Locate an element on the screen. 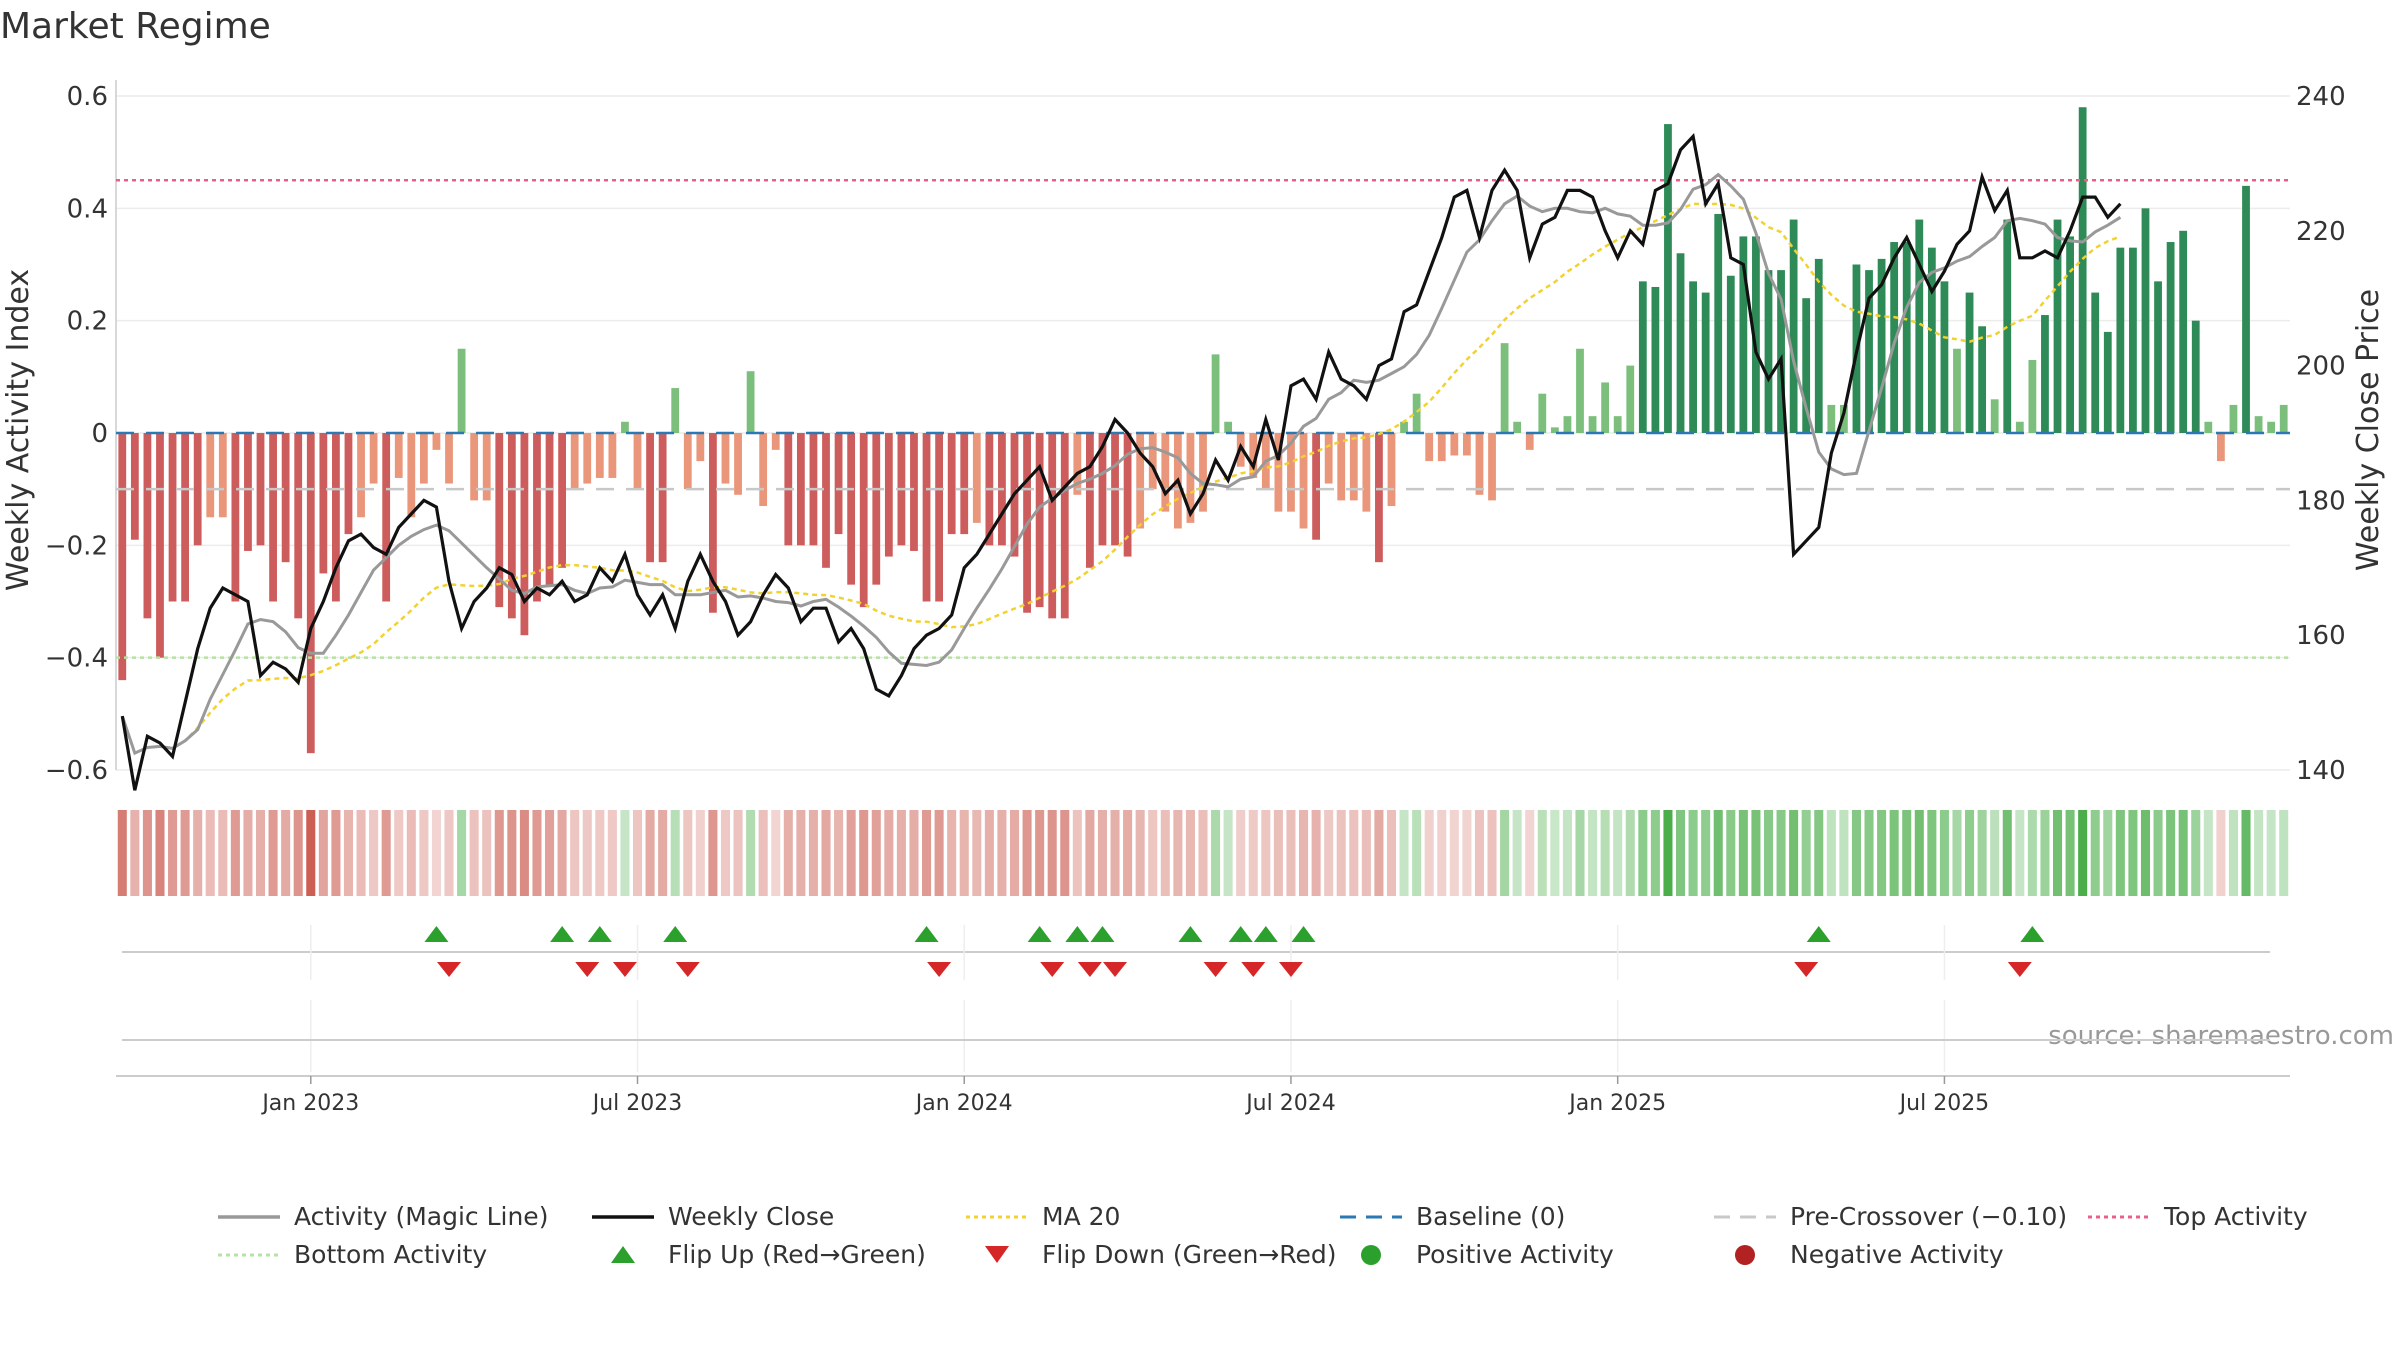 This screenshot has height=1350, width=2400. legend-item: Negative Activity is located at coordinates (1869, 1254).